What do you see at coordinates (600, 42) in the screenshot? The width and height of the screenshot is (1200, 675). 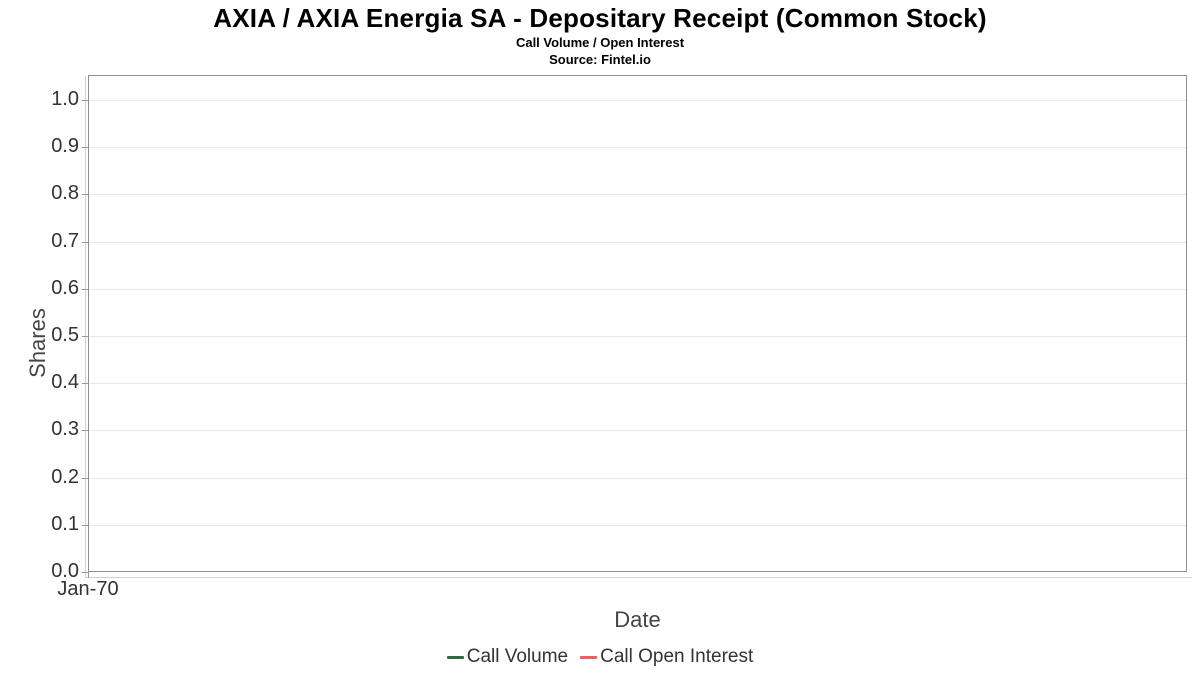 I see `chart-subtitle: Call Volume / Open Interest` at bounding box center [600, 42].